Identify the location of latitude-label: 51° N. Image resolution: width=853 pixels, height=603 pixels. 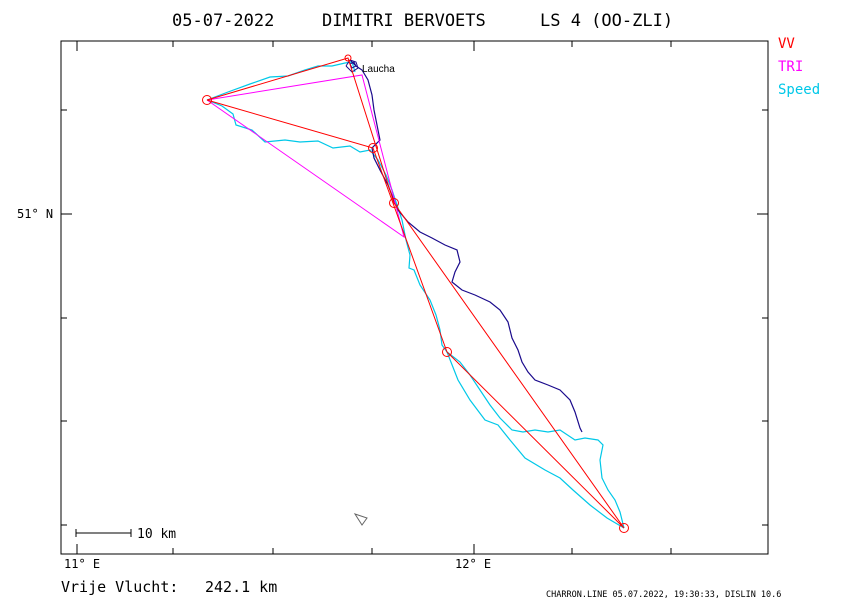
(35, 214).